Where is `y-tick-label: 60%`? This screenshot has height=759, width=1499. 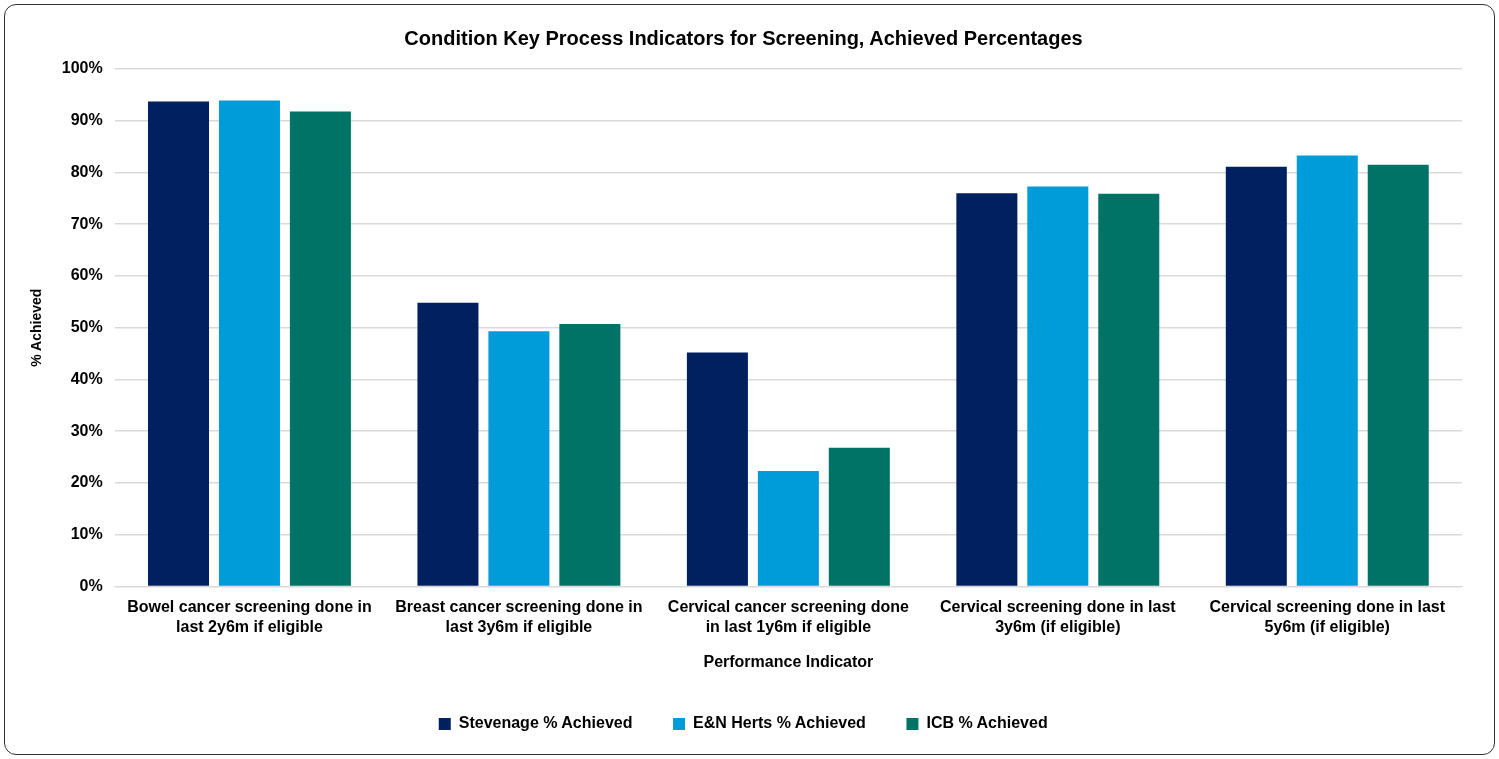 y-tick-label: 60% is located at coordinates (86, 275).